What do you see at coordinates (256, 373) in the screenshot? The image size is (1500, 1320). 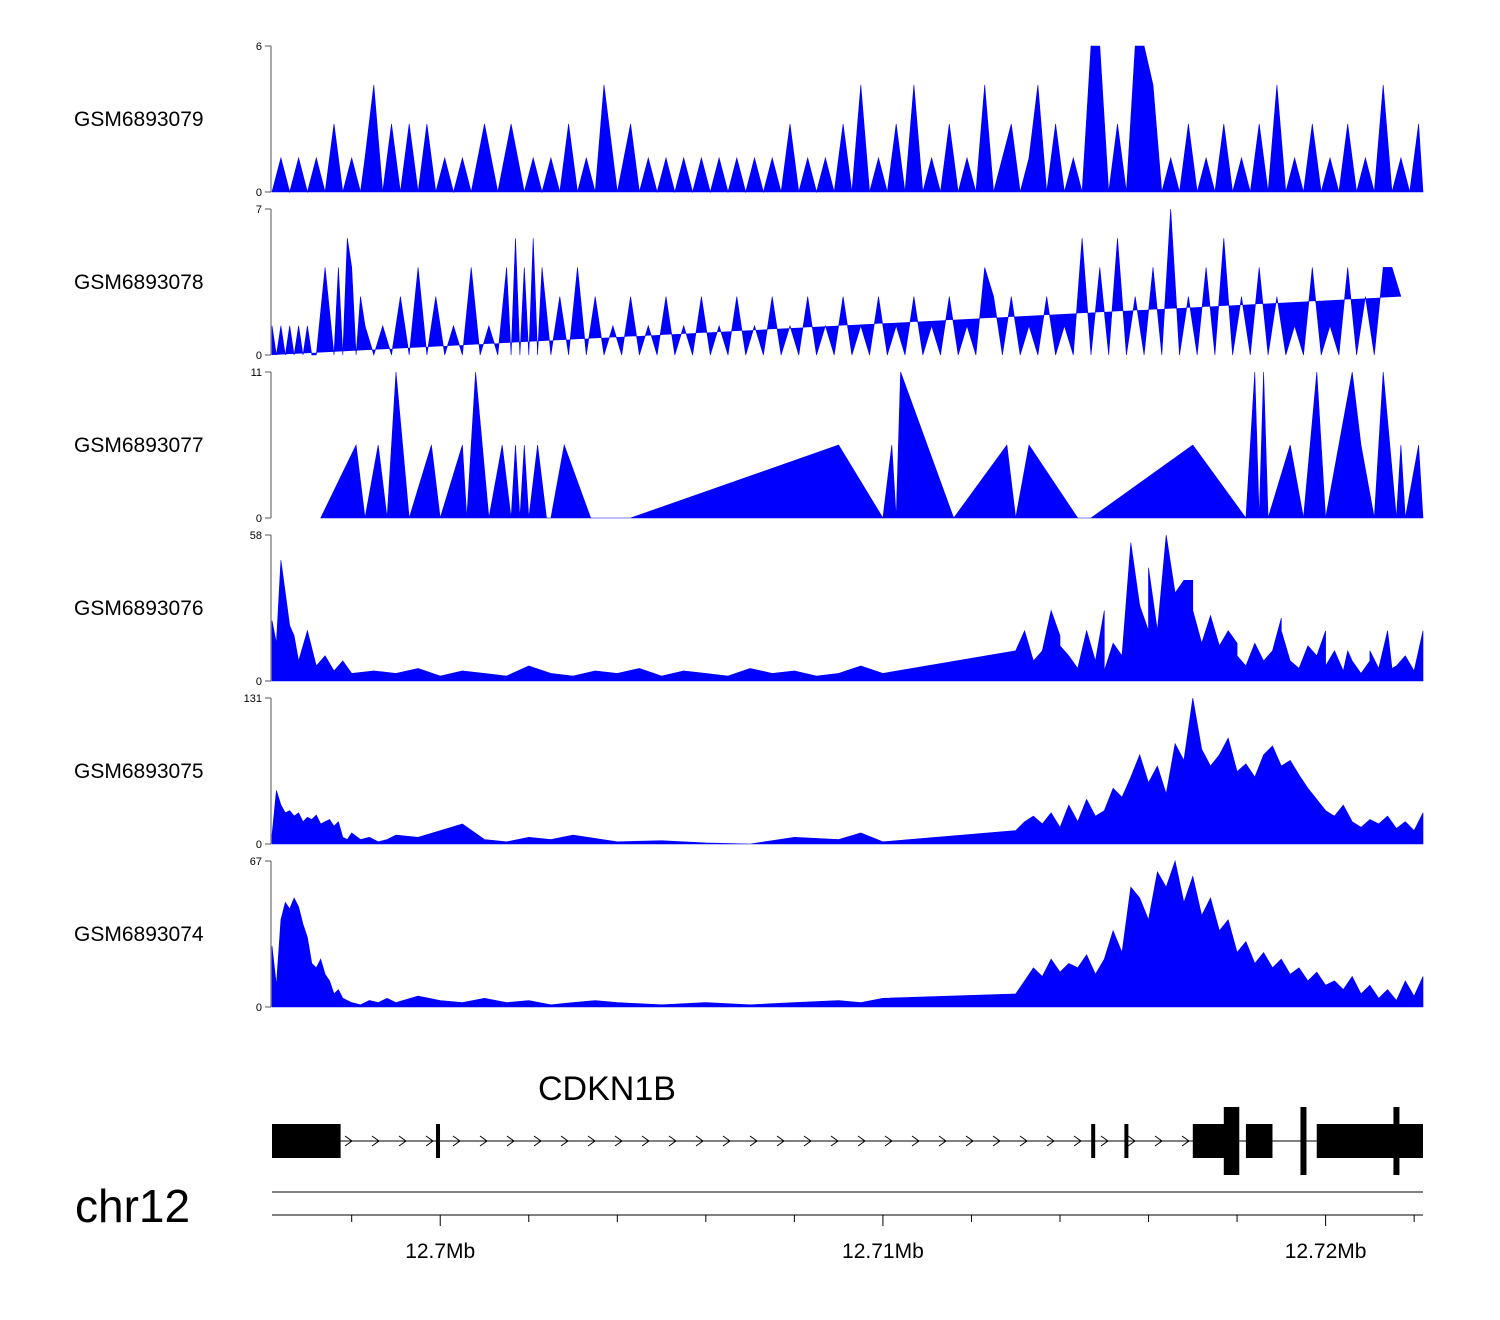 I see `y-tick-max-label: 11` at bounding box center [256, 373].